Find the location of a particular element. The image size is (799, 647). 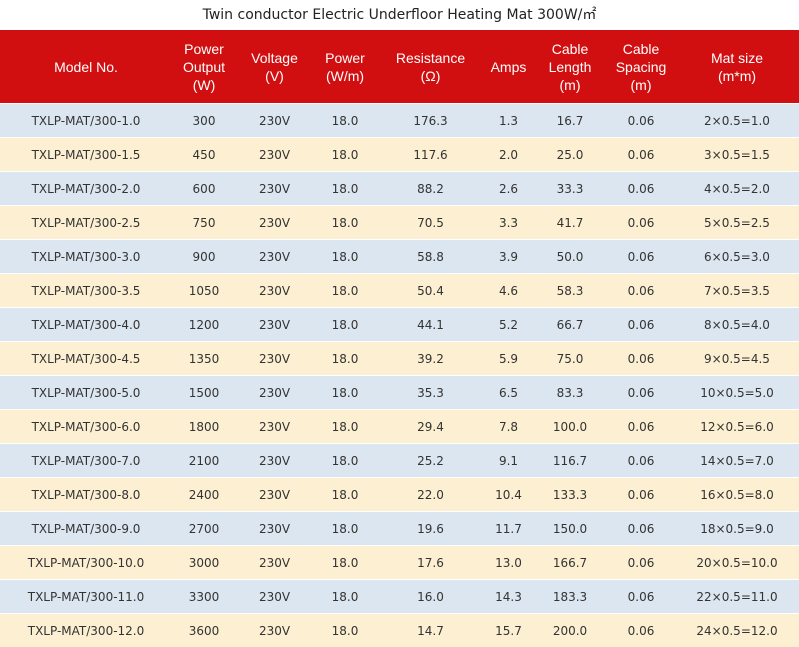

cell-power-output: 1200 is located at coordinates (204, 325).